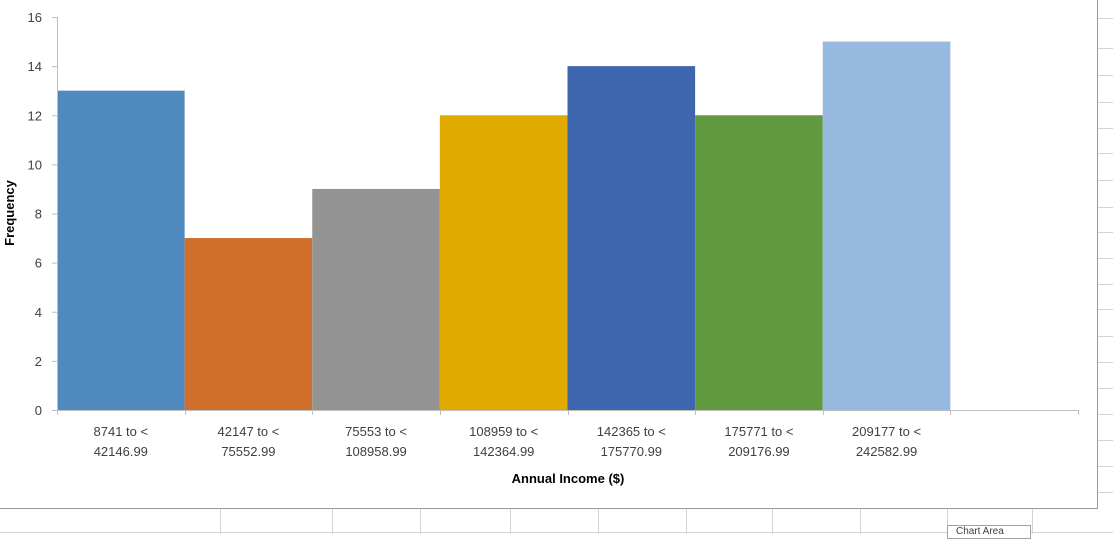  What do you see at coordinates (375, 451) in the screenshot?
I see `category-label: 108958.99` at bounding box center [375, 451].